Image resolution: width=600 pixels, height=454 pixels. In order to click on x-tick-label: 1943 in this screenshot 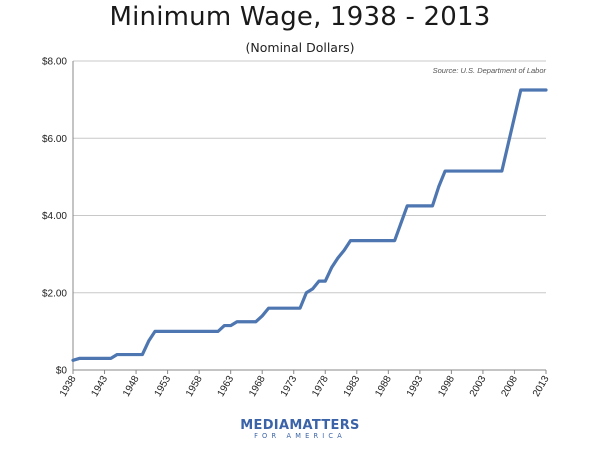, I will do `click(99, 386)`.